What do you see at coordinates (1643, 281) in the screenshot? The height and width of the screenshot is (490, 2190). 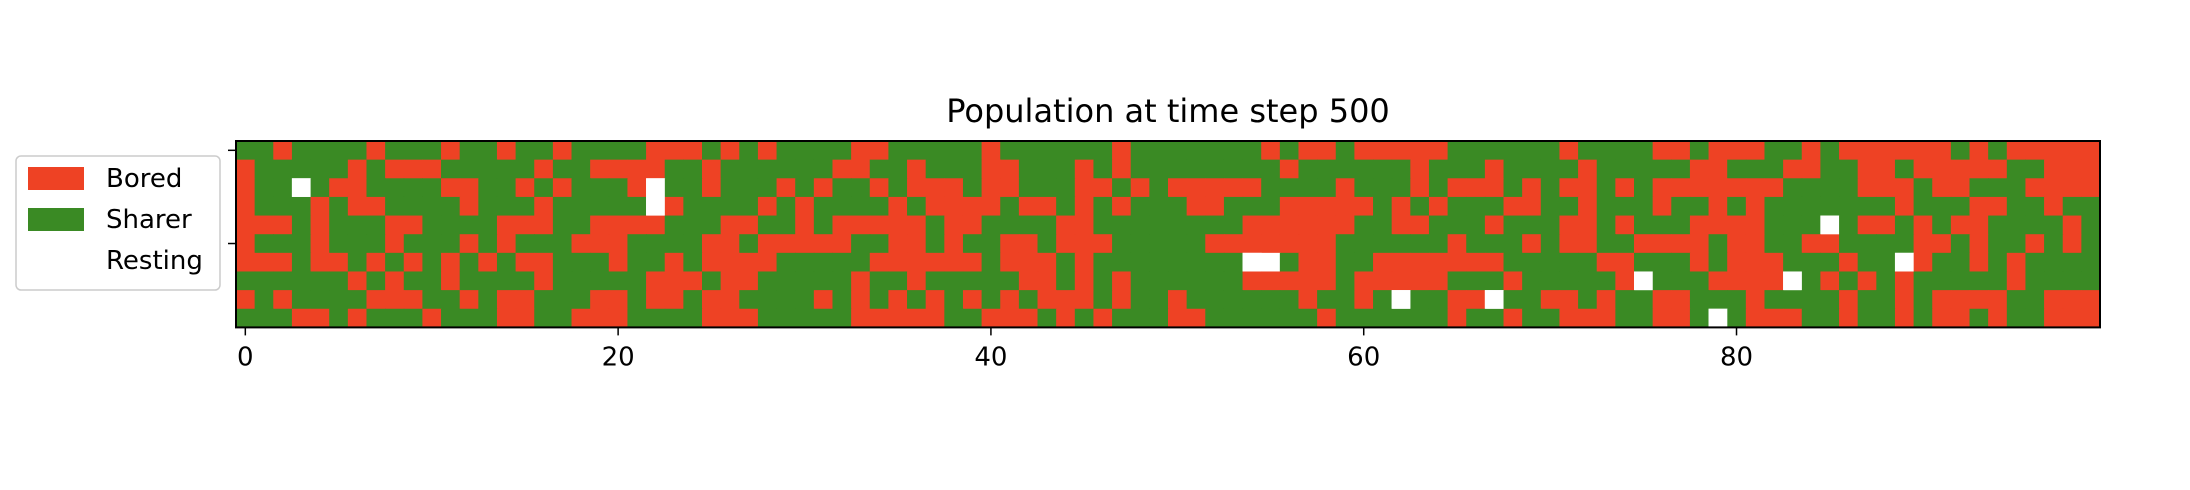 I see `heatmap-cell-resting` at bounding box center [1643, 281].